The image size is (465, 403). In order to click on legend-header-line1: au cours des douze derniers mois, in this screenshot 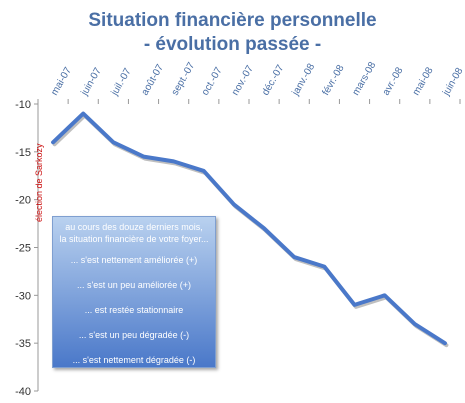, I will do `click(134, 227)`.